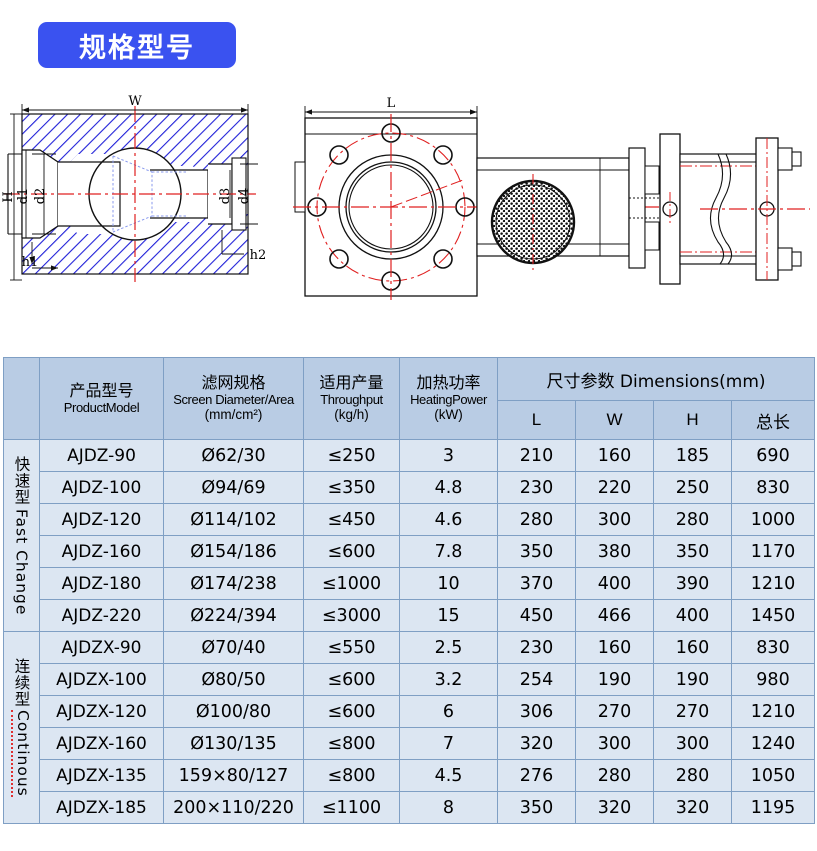 Image resolution: width=817 pixels, height=851 pixels. What do you see at coordinates (101, 398) in the screenshot?
I see `header-product-model: 产品型号 ProductModel` at bounding box center [101, 398].